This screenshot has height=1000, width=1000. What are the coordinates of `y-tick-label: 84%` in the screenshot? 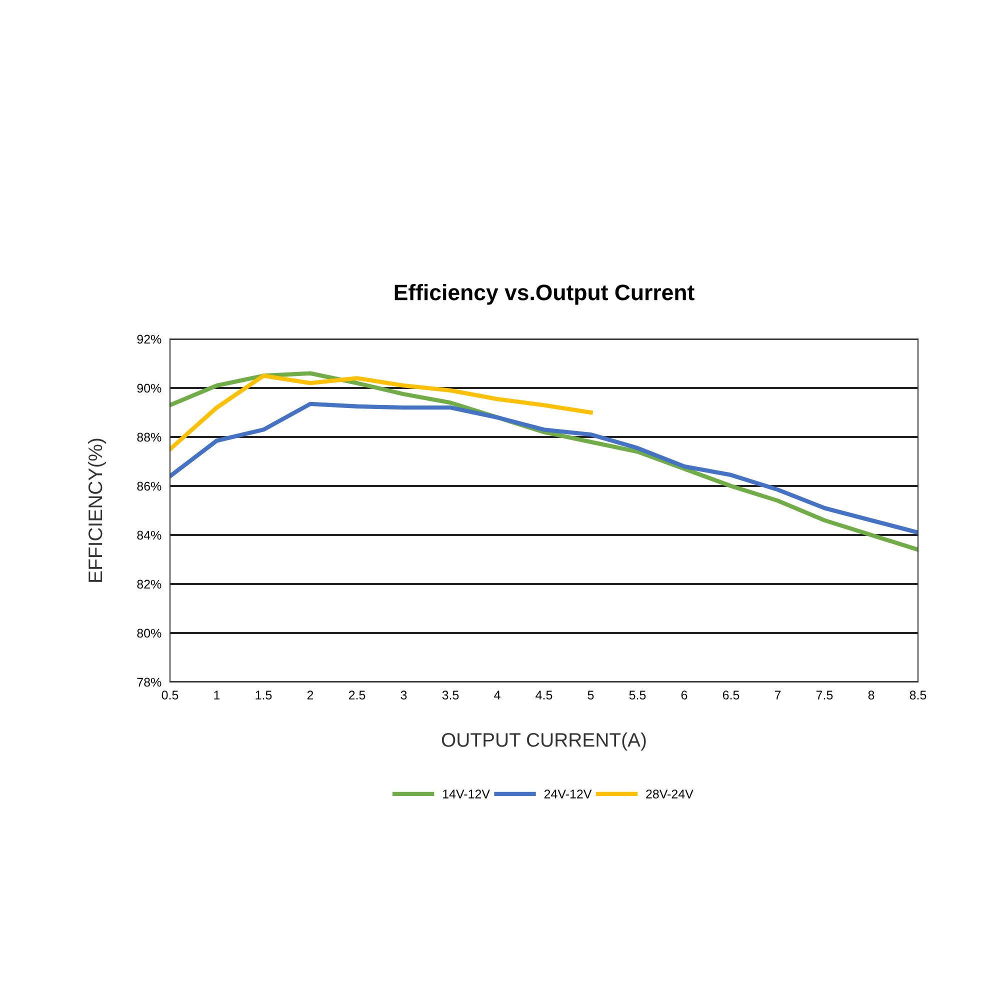 It's located at (149, 535).